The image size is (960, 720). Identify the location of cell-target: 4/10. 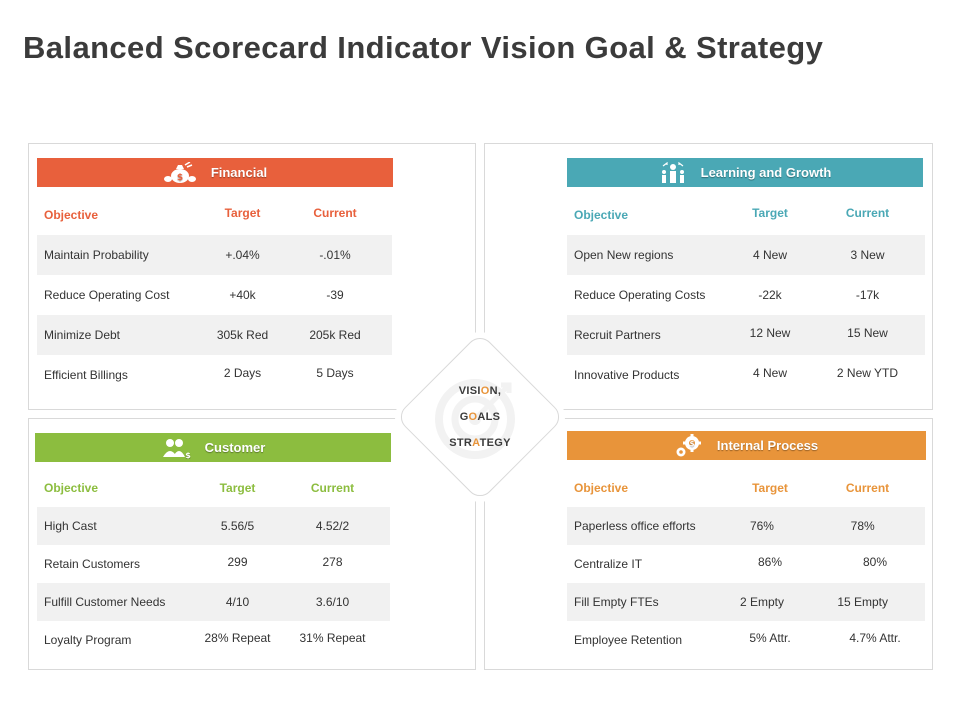
(237, 602).